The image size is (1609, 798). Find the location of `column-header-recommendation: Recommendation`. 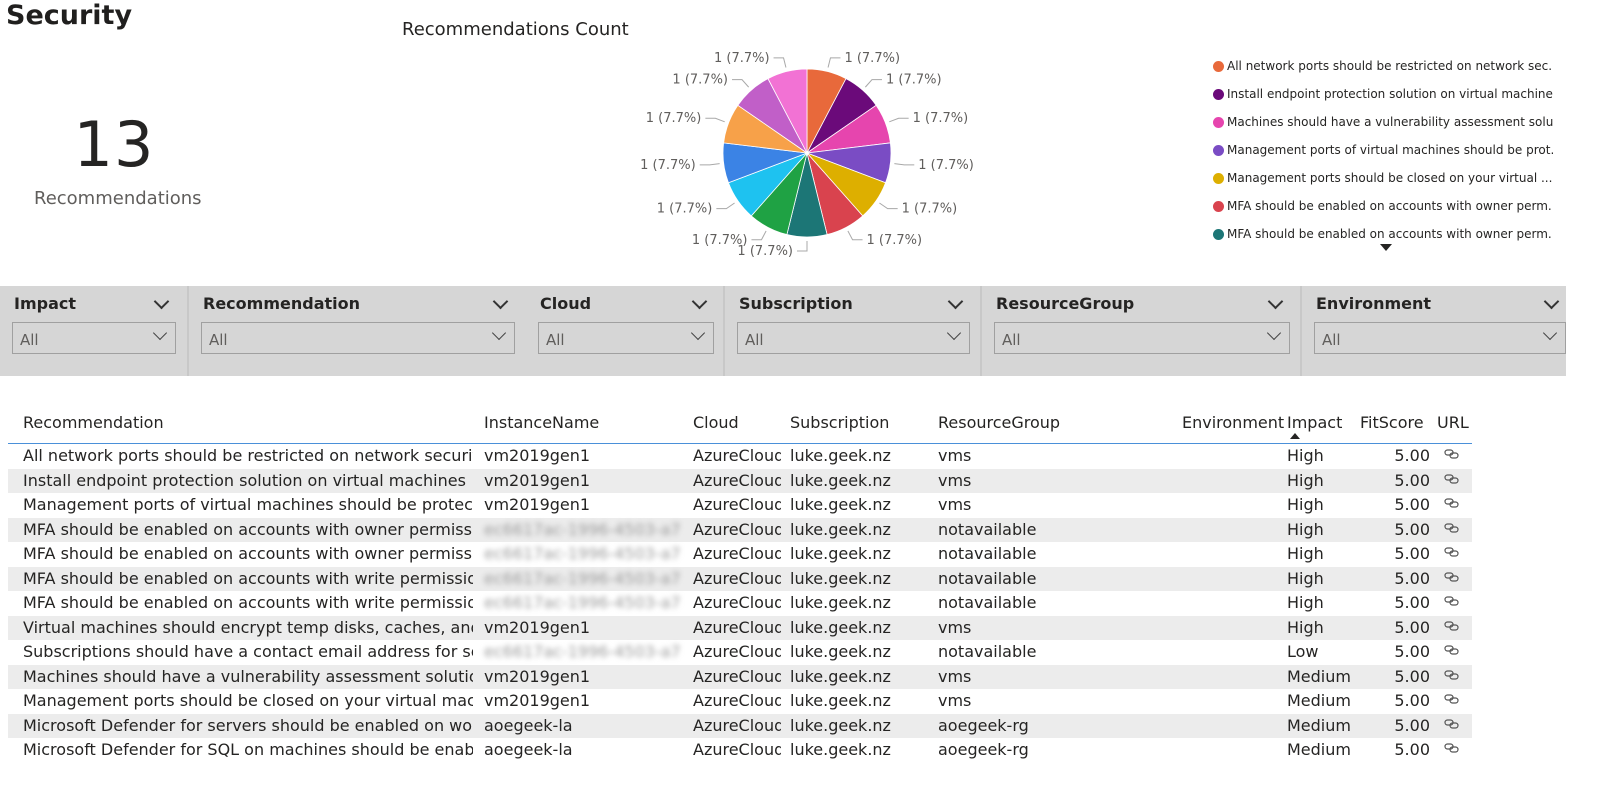

column-header-recommendation: Recommendation is located at coordinates (93, 422).